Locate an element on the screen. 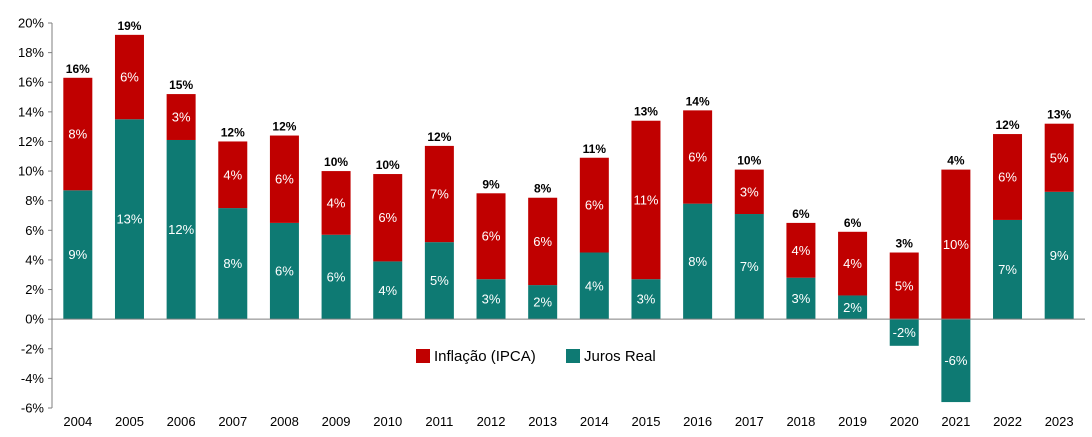 The height and width of the screenshot is (437, 1092). label-total: 11% is located at coordinates (595, 149).